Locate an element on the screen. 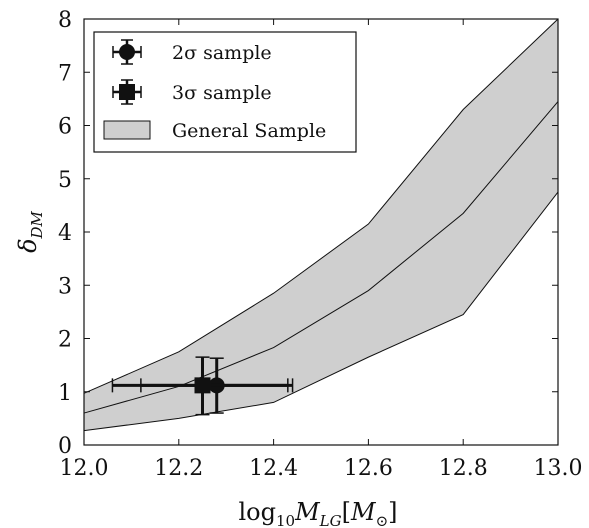  legend-label: 3σ sample is located at coordinates (222, 93).